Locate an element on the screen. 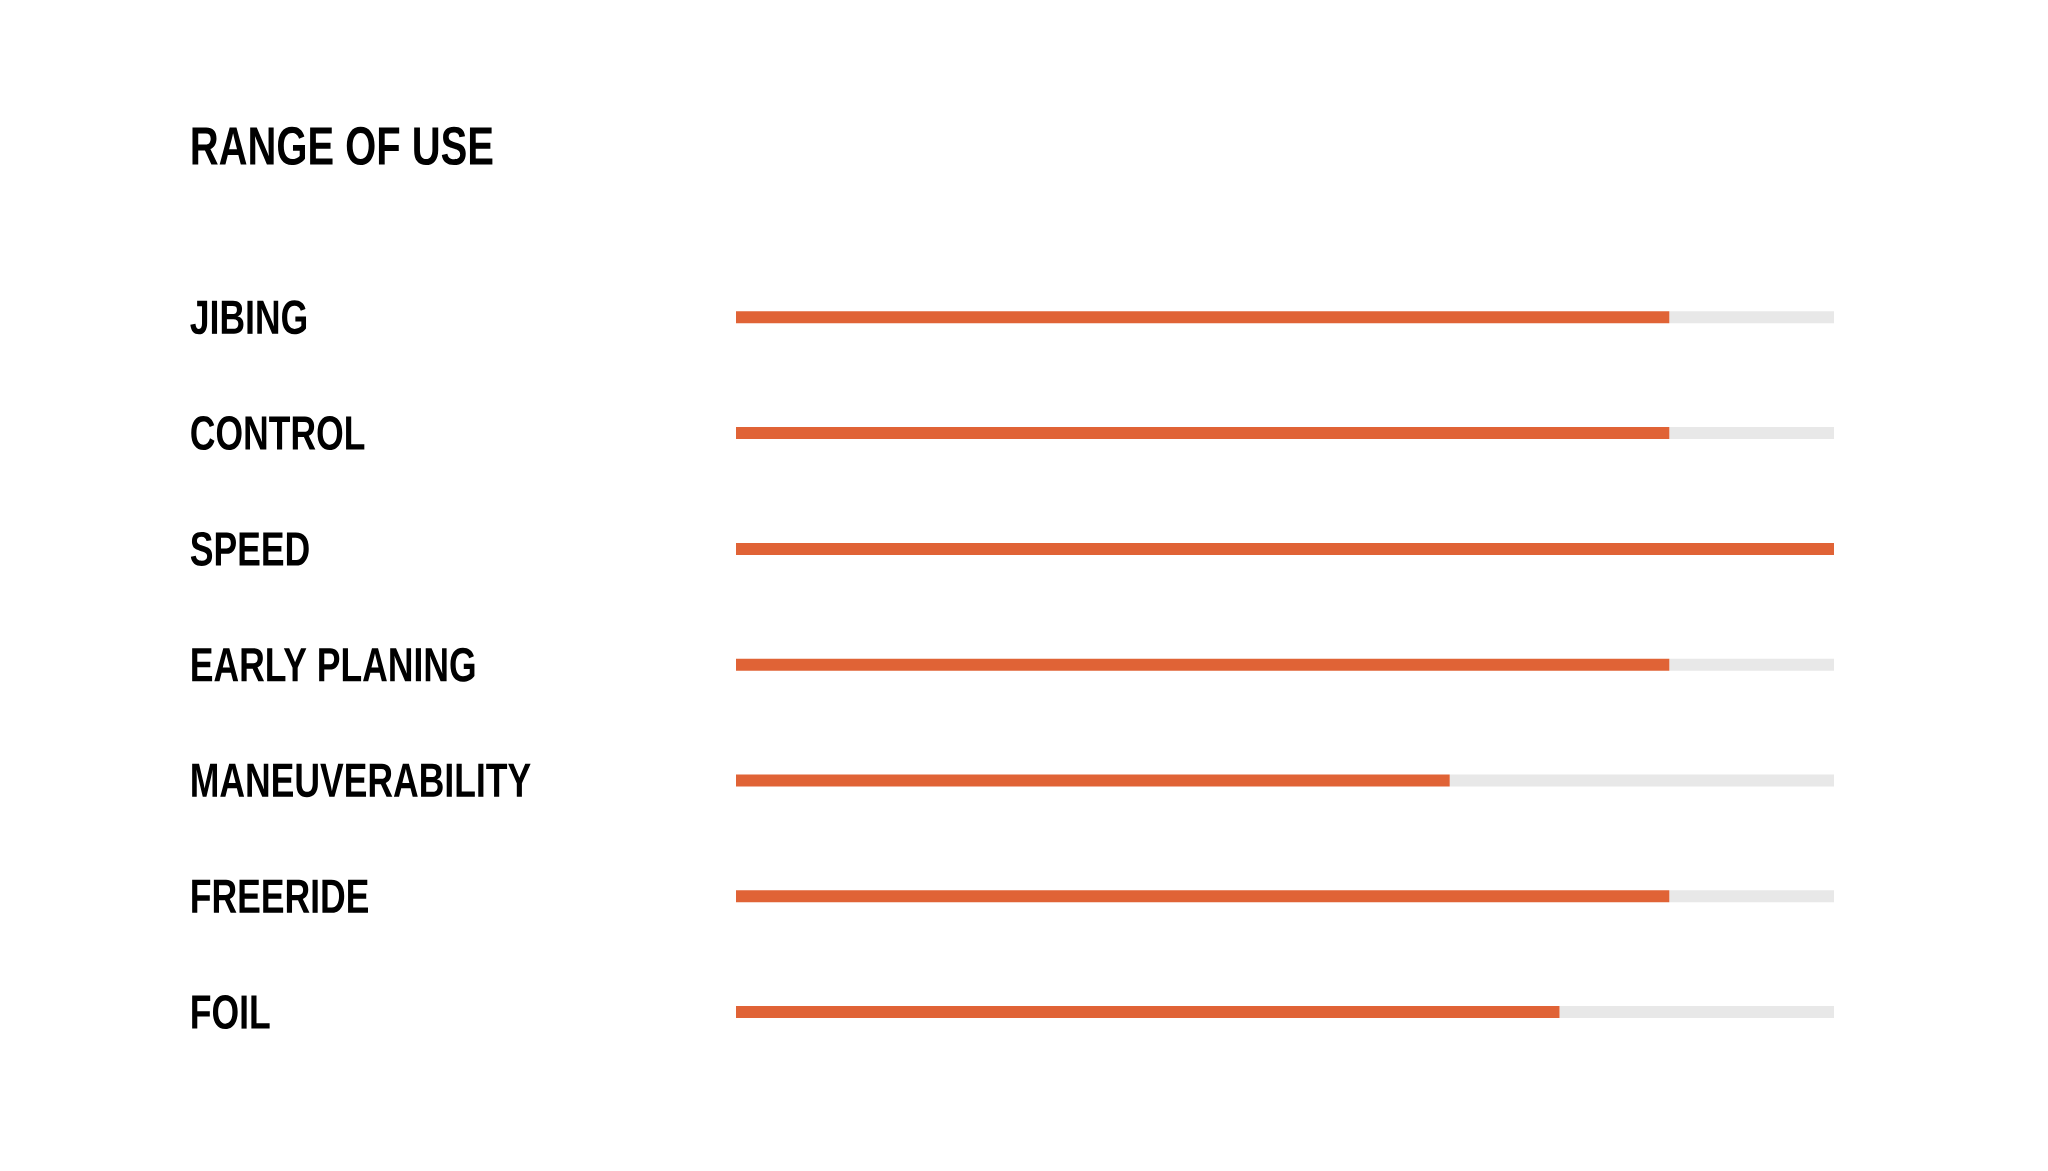 The width and height of the screenshot is (2048, 1171). y-tick-label: JIBING is located at coordinates (248, 317).